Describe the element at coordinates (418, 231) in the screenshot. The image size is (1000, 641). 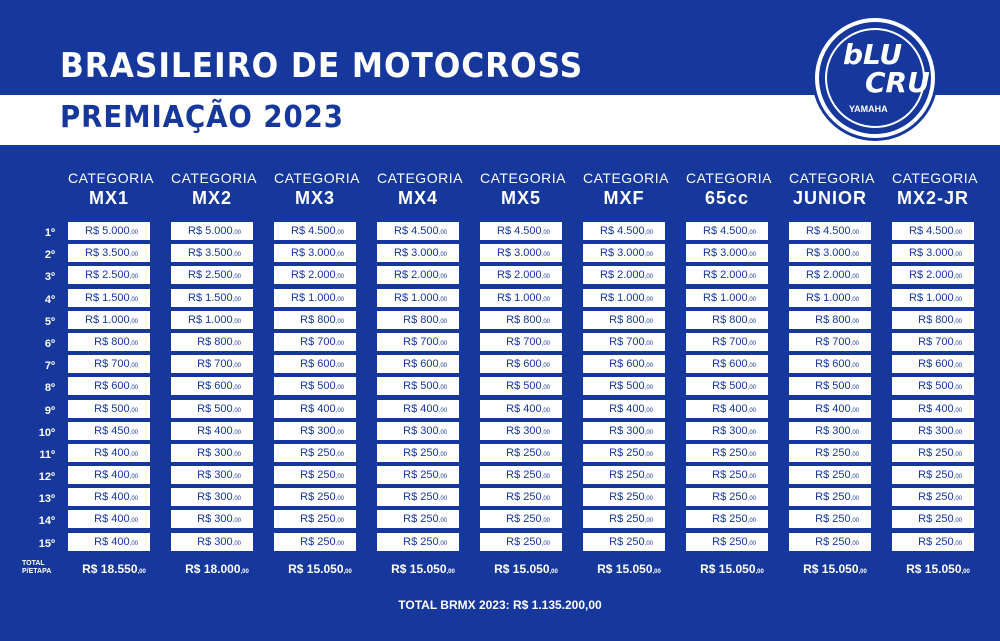
I see `prize-cell: R$ 4.500,00` at that location.